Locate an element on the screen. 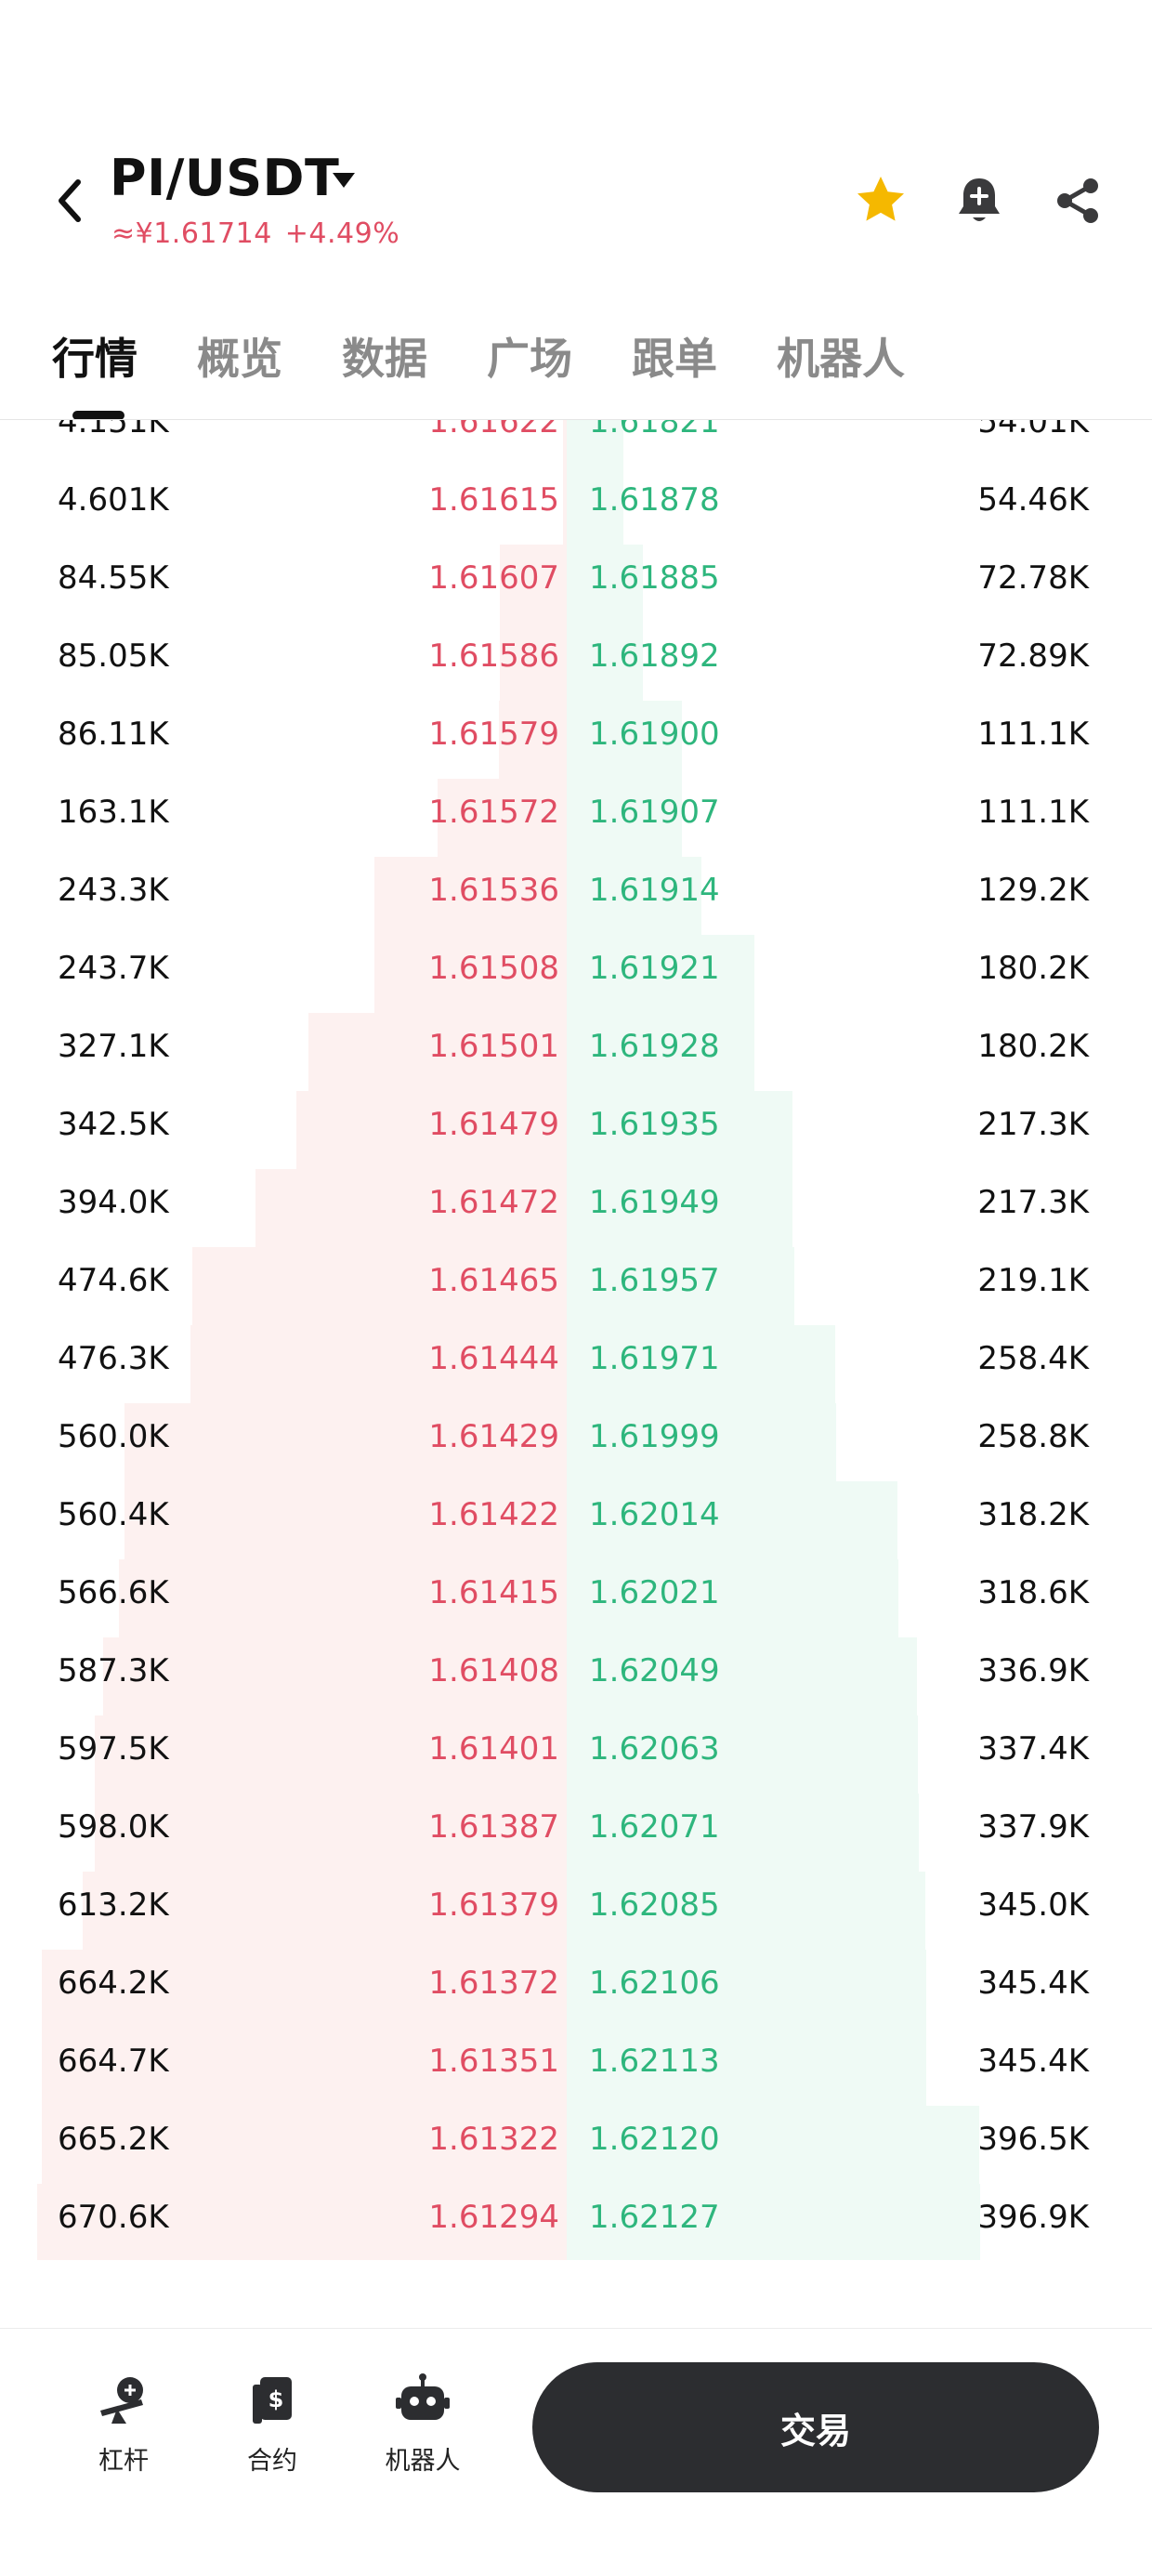  order-book-row: 4.151K 1.61622 1.61821 54.01K is located at coordinates (576, 443).